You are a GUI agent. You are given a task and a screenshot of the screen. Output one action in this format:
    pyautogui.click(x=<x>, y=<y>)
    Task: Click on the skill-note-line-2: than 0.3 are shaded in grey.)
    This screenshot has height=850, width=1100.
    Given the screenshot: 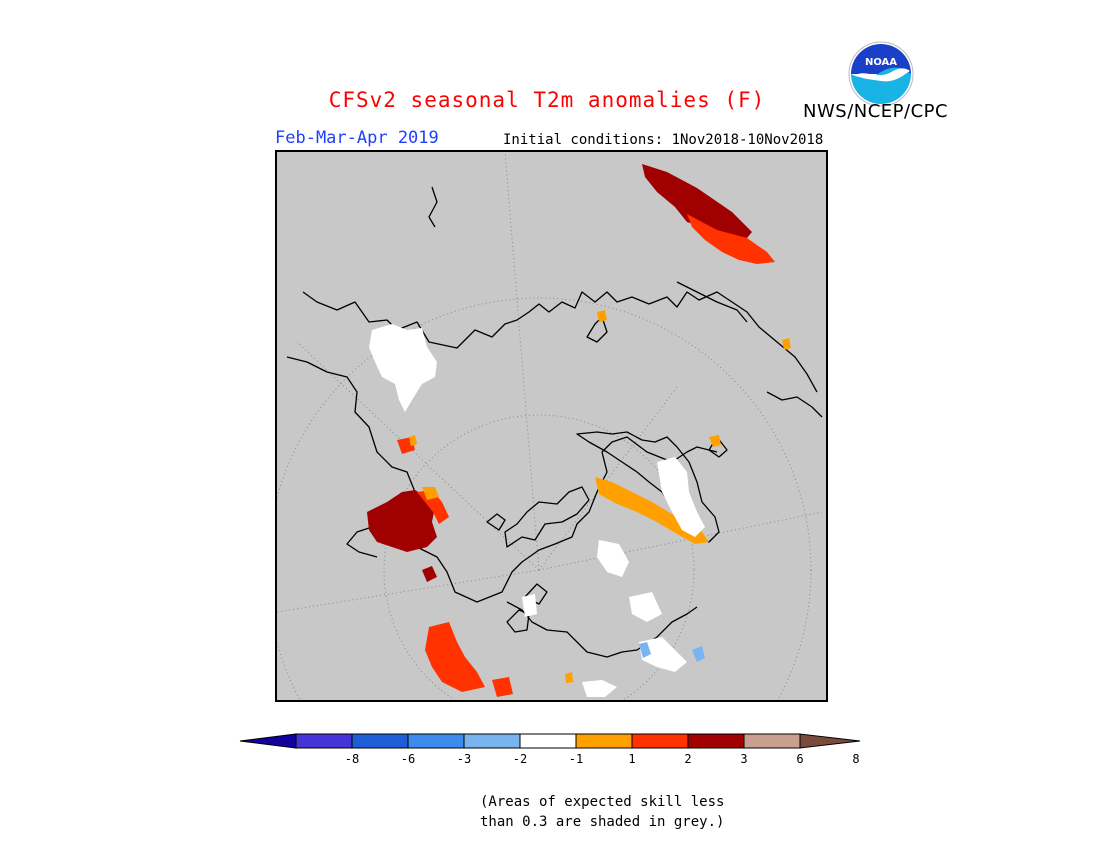 What is the action you would take?
    pyautogui.click(x=602, y=822)
    